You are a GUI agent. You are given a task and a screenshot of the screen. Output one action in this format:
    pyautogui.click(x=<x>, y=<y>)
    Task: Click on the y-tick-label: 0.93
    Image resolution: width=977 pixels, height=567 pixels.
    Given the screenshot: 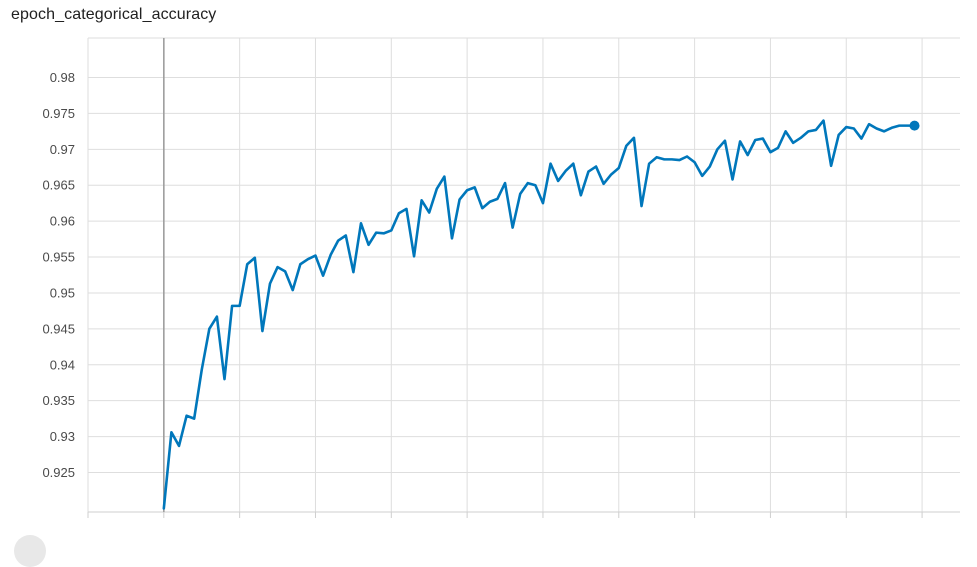 What is the action you would take?
    pyautogui.click(x=62, y=436)
    